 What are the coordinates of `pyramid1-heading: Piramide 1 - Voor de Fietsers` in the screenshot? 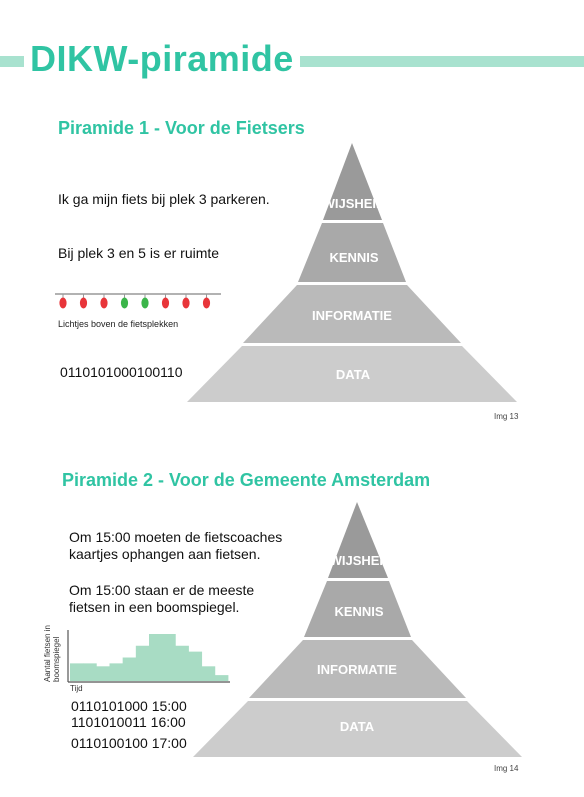 It's located at (181, 128).